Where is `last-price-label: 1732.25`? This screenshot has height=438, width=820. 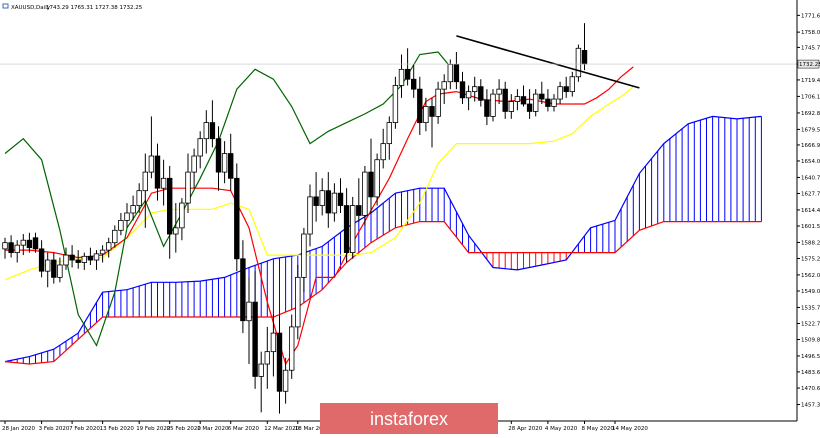
last-price-label: 1732.25 is located at coordinates (809, 65).